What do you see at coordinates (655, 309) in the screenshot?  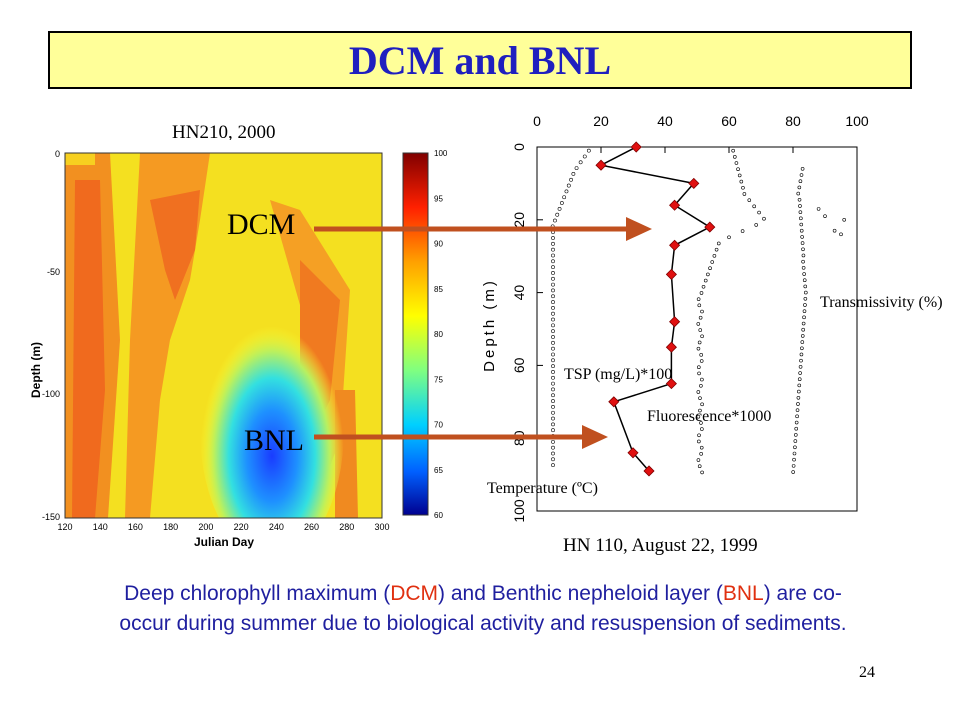 I see `tsp-profile` at bounding box center [655, 309].